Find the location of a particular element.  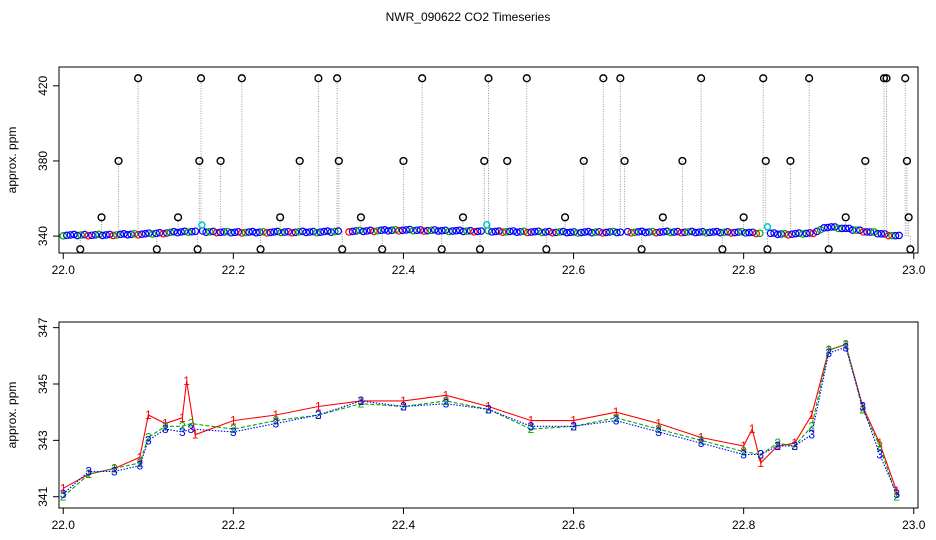

x-tick-label: 22.8 is located at coordinates (744, 525).